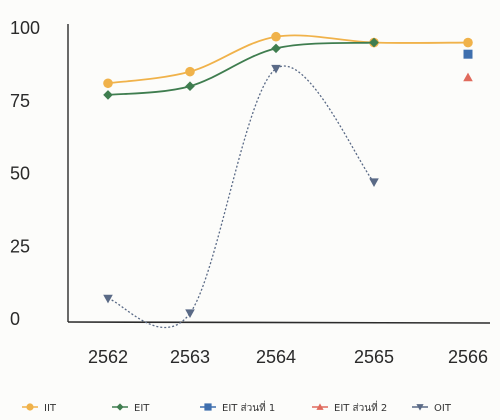  Describe the element at coordinates (20, 174) in the screenshot. I see `y-tick-label: 50` at that location.